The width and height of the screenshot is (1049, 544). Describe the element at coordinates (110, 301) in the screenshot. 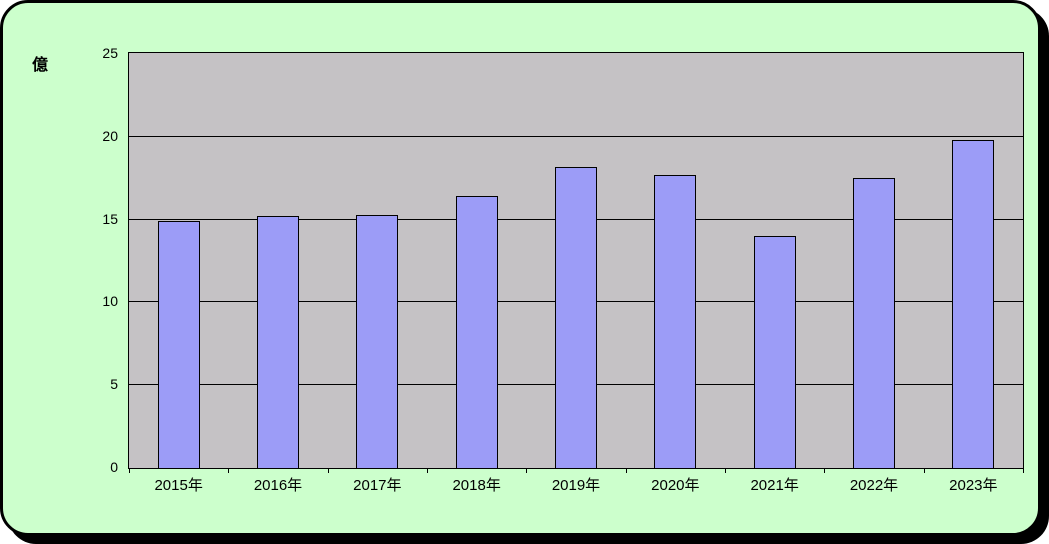

I see `y-tick-label: 10` at that location.